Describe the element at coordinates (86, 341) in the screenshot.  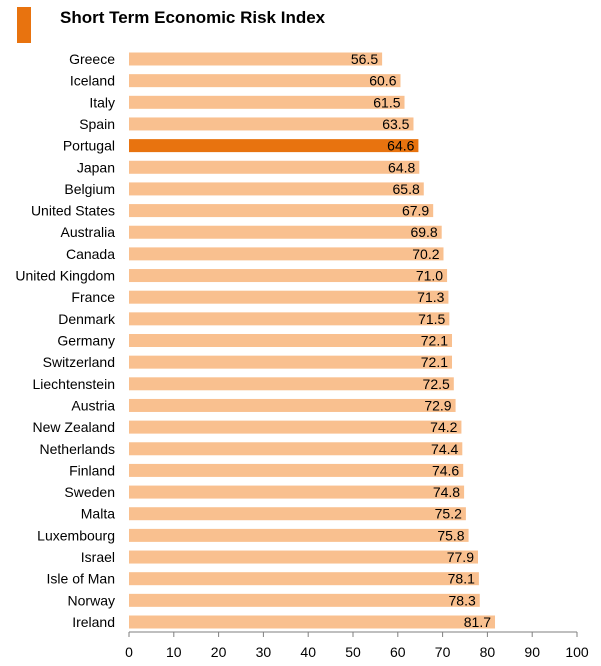
I see `category-label: Germany` at that location.